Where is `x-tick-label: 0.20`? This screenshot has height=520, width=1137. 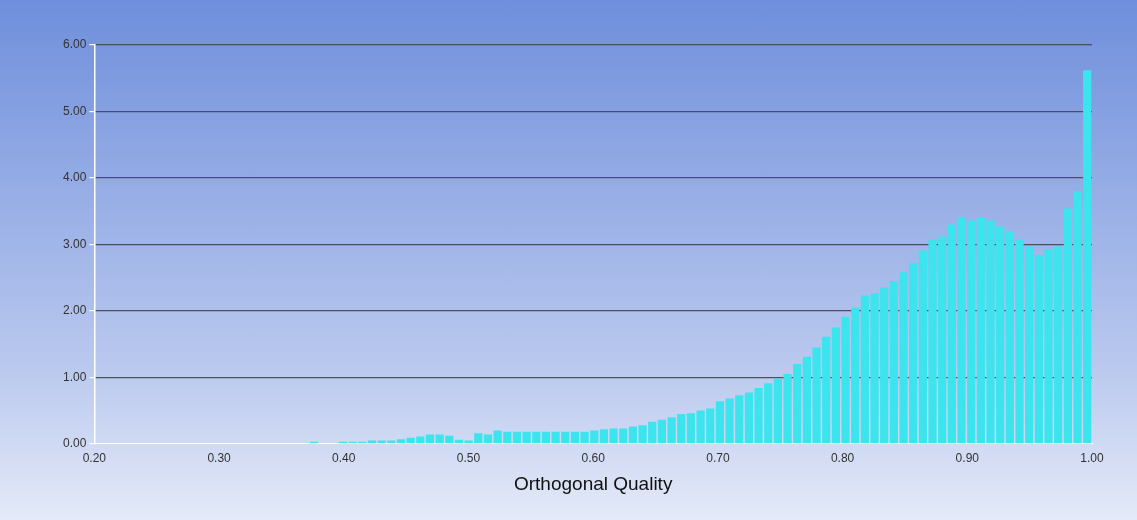
x-tick-label: 0.20 is located at coordinates (94, 458).